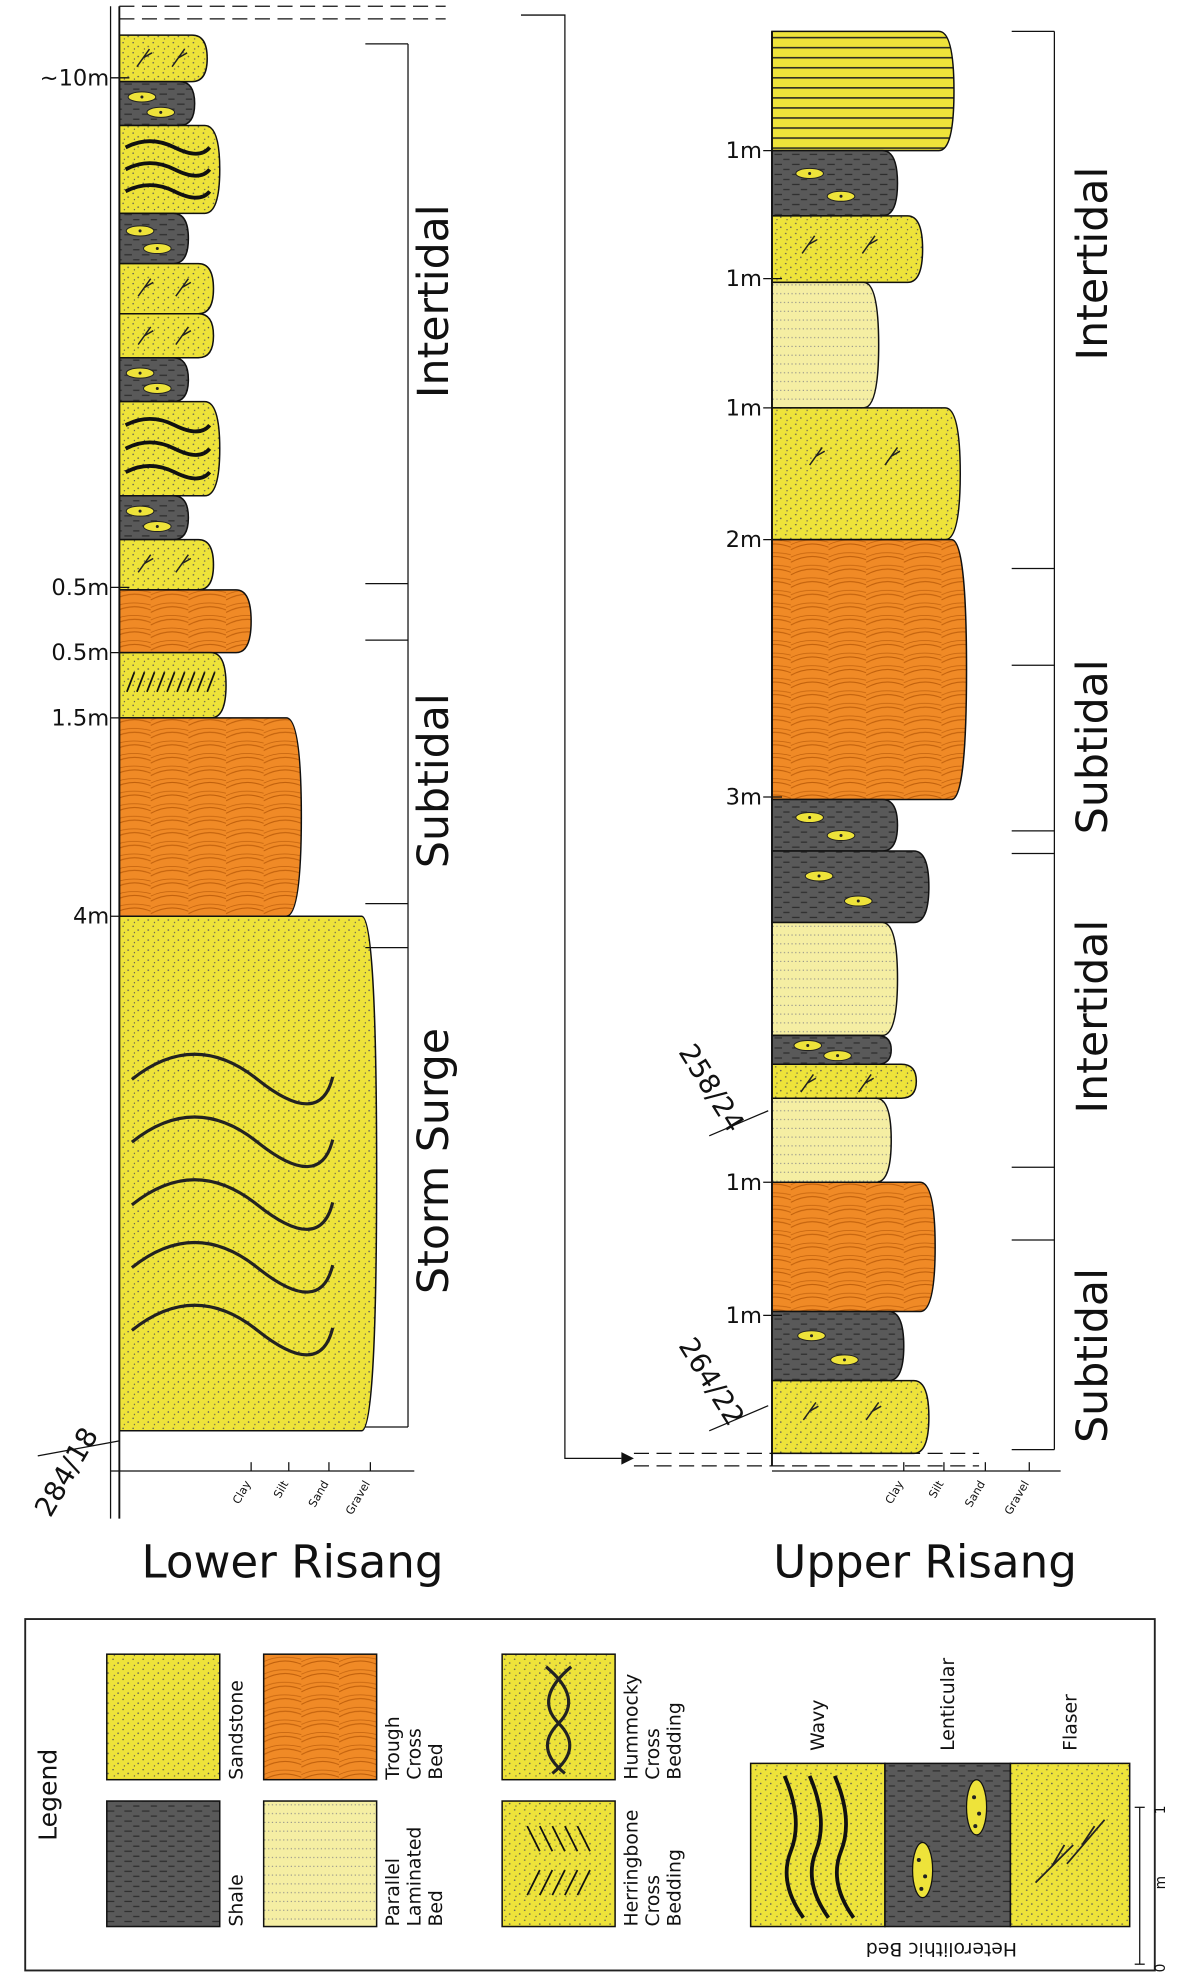 The image size is (1180, 1978). I want to click on thickness-label: 1.5m, so click(80, 718).